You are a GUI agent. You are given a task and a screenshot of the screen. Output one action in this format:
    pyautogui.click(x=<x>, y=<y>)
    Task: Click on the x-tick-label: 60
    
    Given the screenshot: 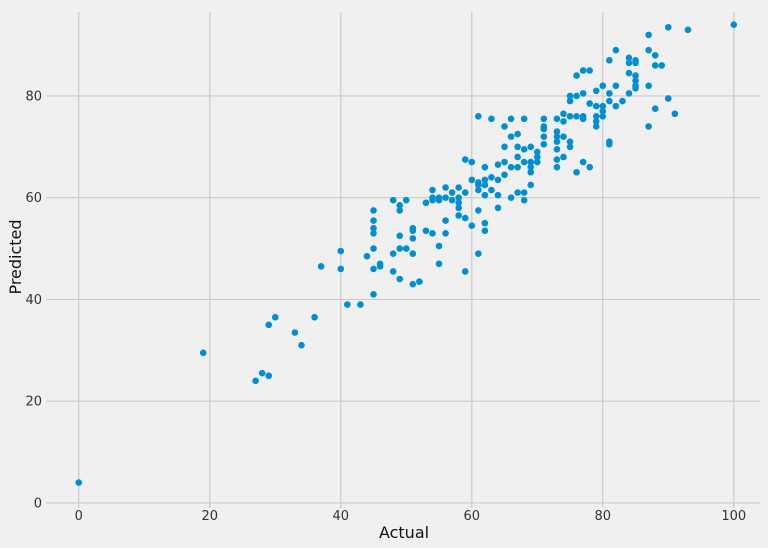 What is the action you would take?
    pyautogui.click(x=472, y=516)
    